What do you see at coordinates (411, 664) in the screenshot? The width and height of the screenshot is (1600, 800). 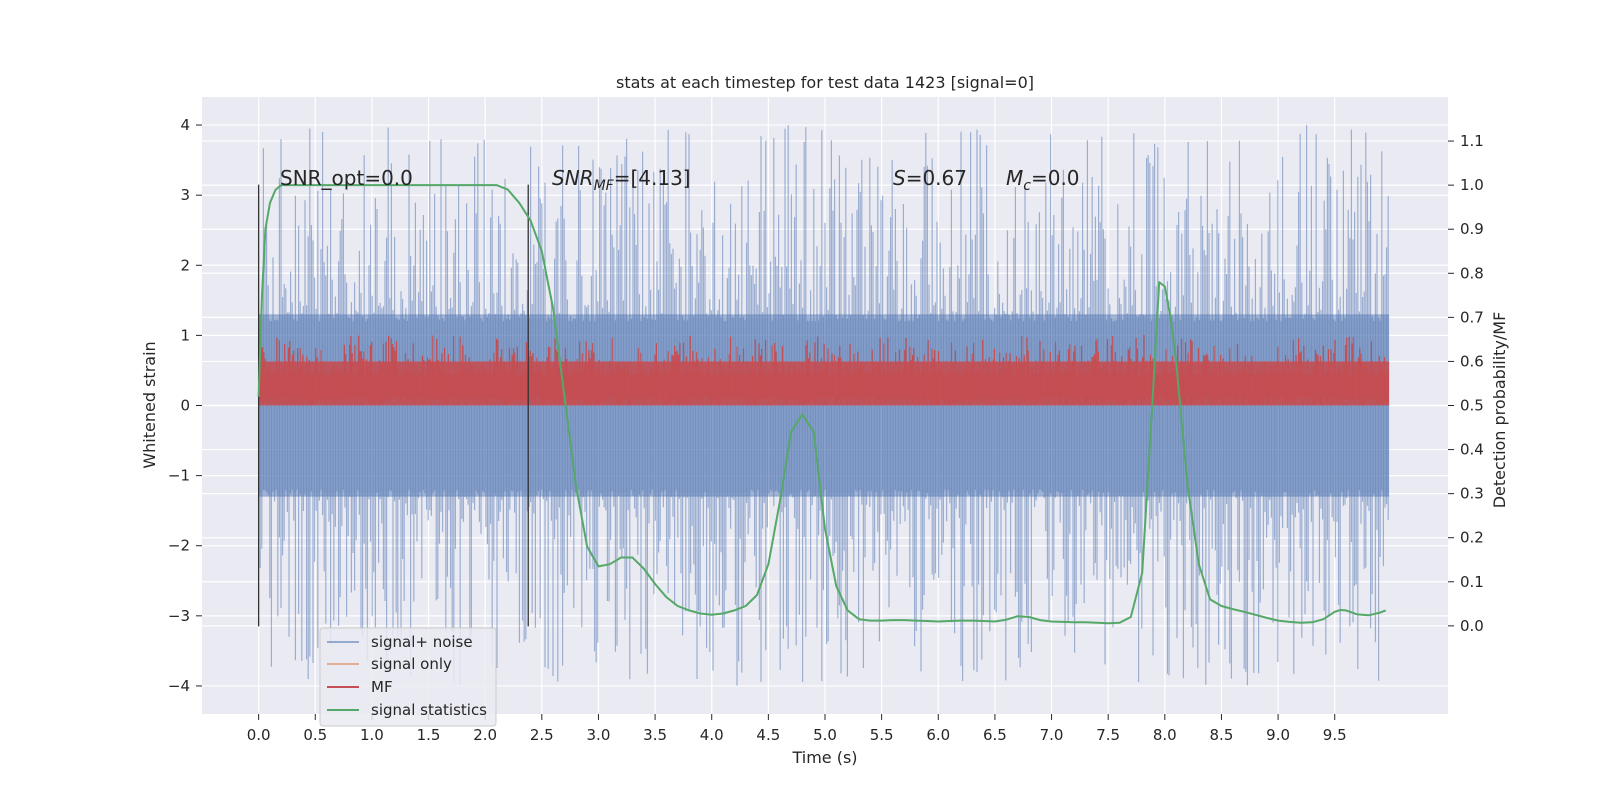 I see `legend-label-signal-only: signal only` at bounding box center [411, 664].